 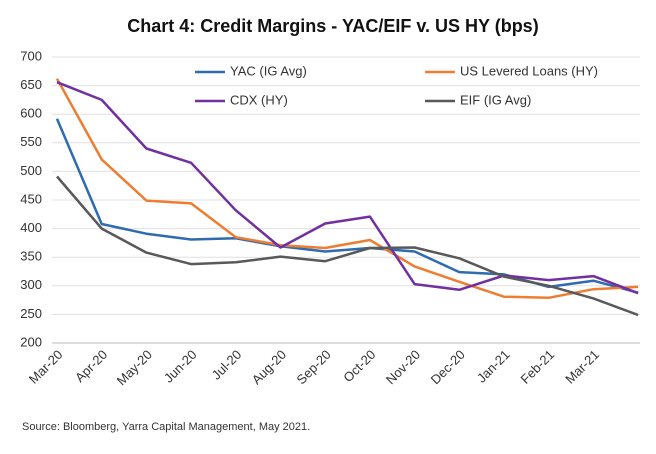 I want to click on y-tick-label: 400, so click(x=31, y=227).